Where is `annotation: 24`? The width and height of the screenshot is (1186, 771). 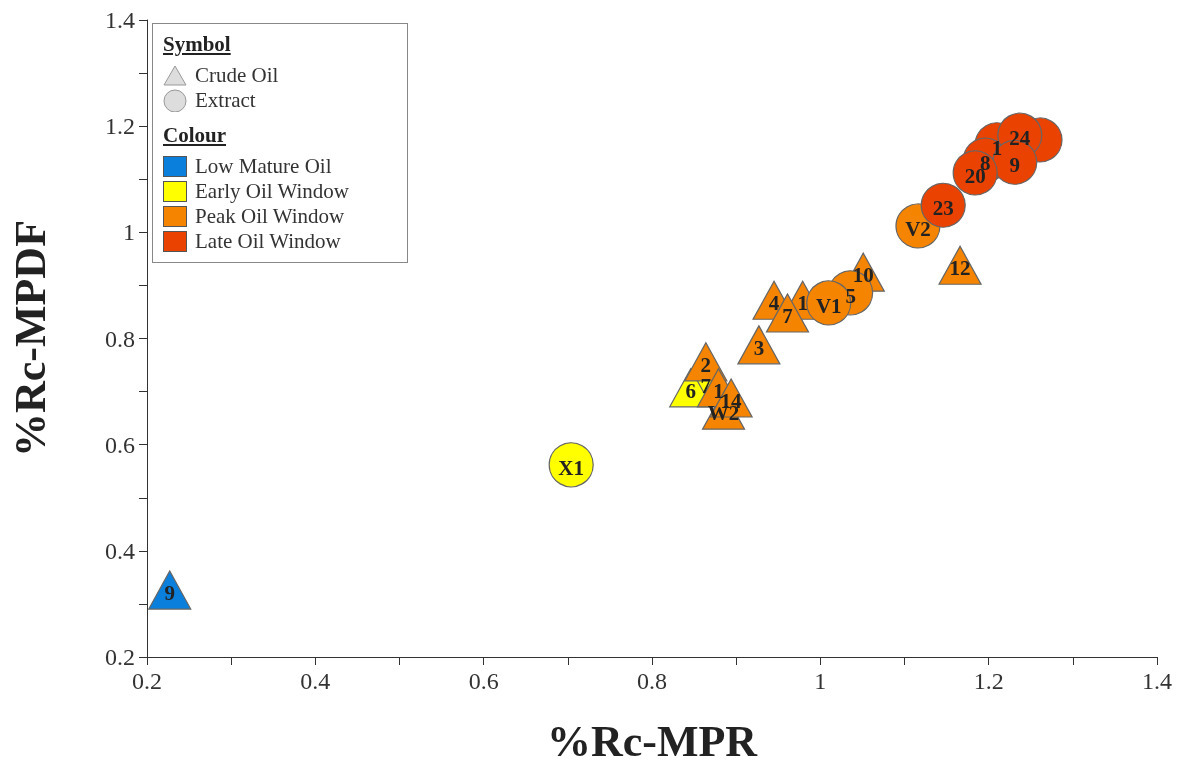 annotation: 24 is located at coordinates (1020, 138).